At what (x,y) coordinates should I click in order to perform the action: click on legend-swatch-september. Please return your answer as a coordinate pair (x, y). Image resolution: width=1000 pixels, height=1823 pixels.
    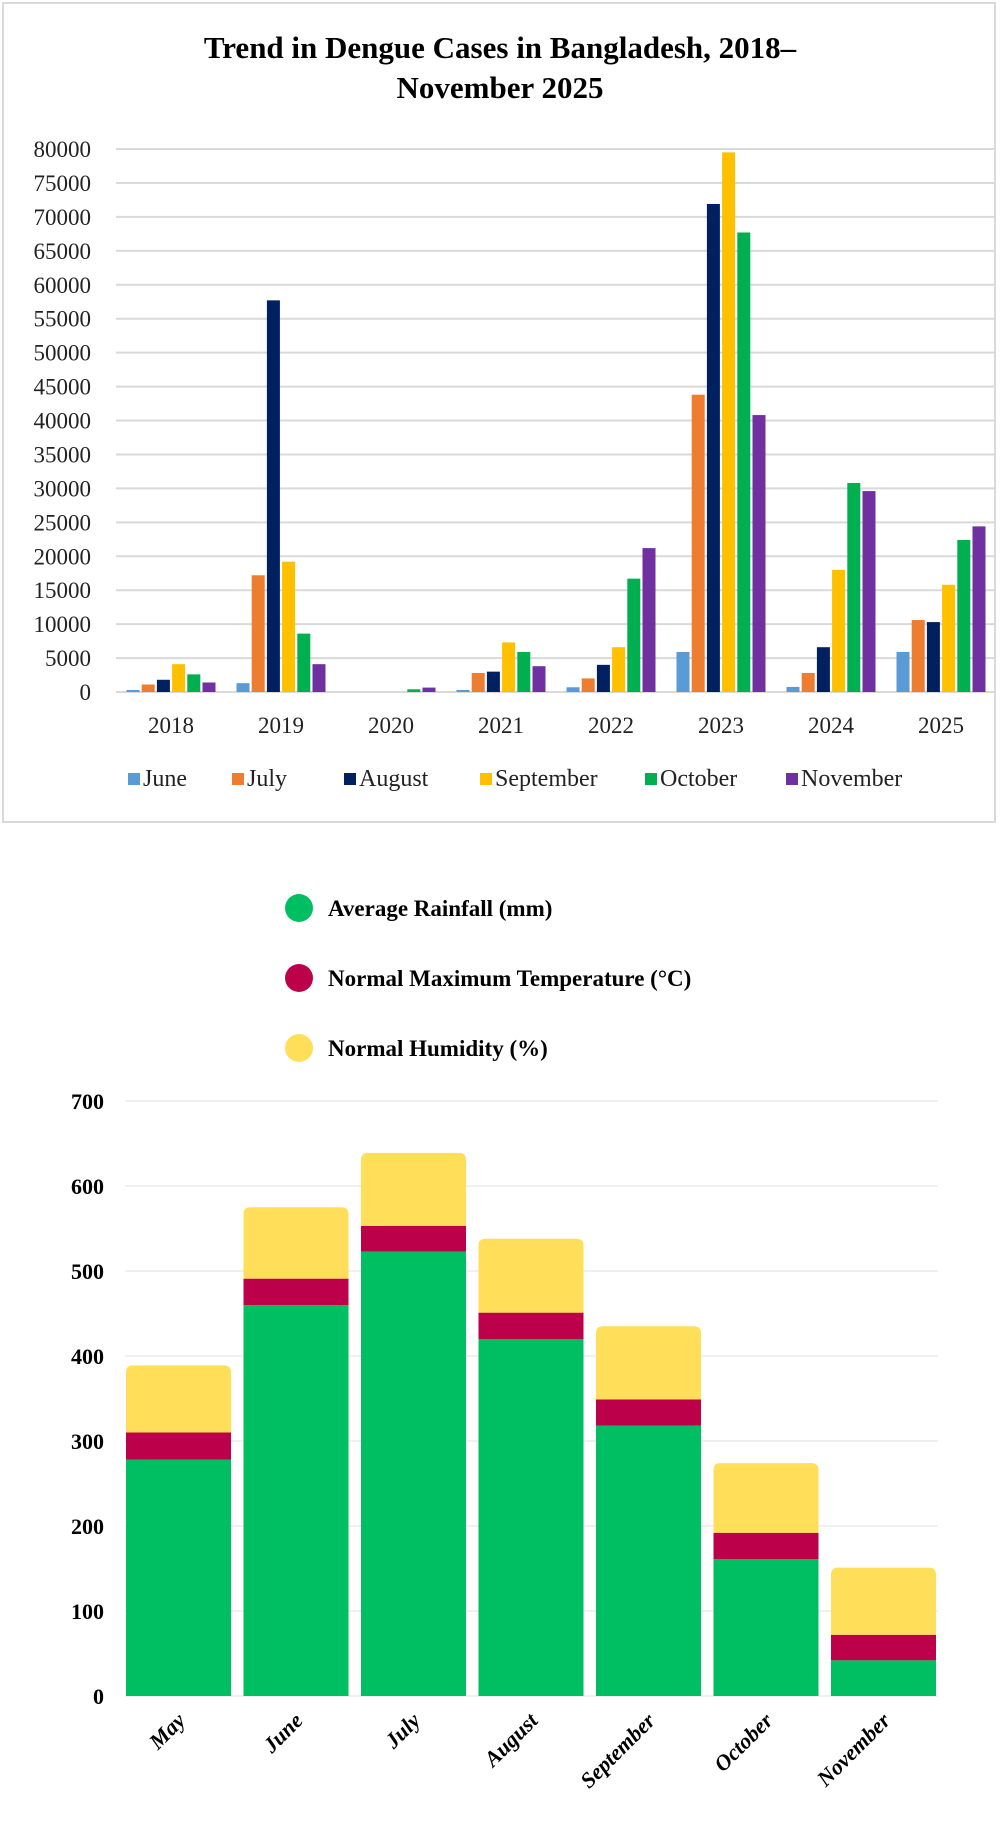
    Looking at the image, I should click on (486, 779).